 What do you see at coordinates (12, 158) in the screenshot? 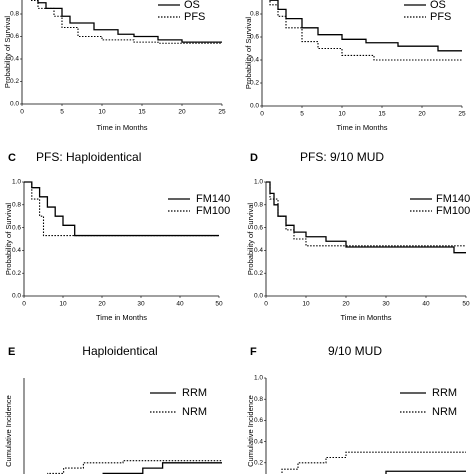
I see `panel-label: C` at bounding box center [12, 158].